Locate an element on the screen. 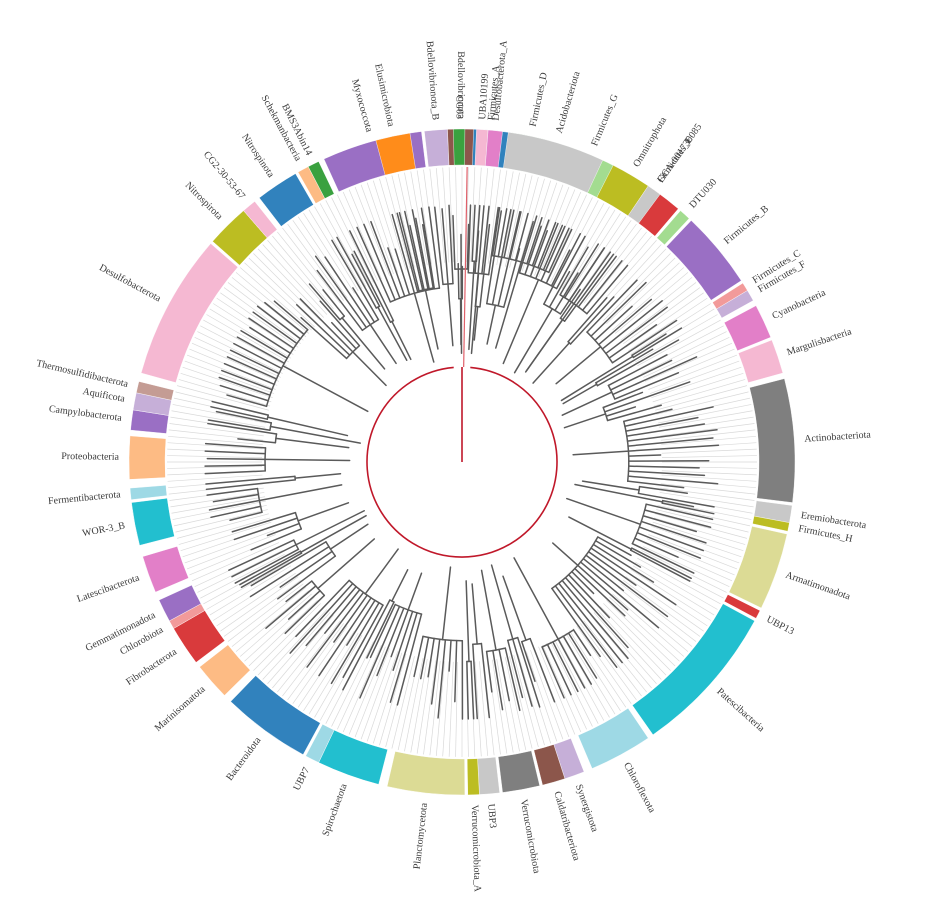  phylum-band-bms3abin14 is located at coordinates (321, 180).